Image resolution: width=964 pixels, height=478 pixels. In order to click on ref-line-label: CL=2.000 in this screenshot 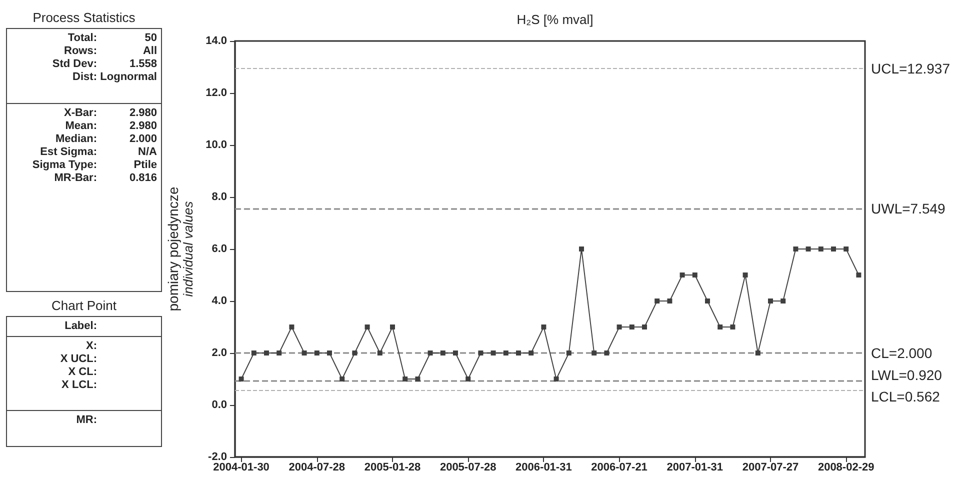, I will do `click(901, 353)`.